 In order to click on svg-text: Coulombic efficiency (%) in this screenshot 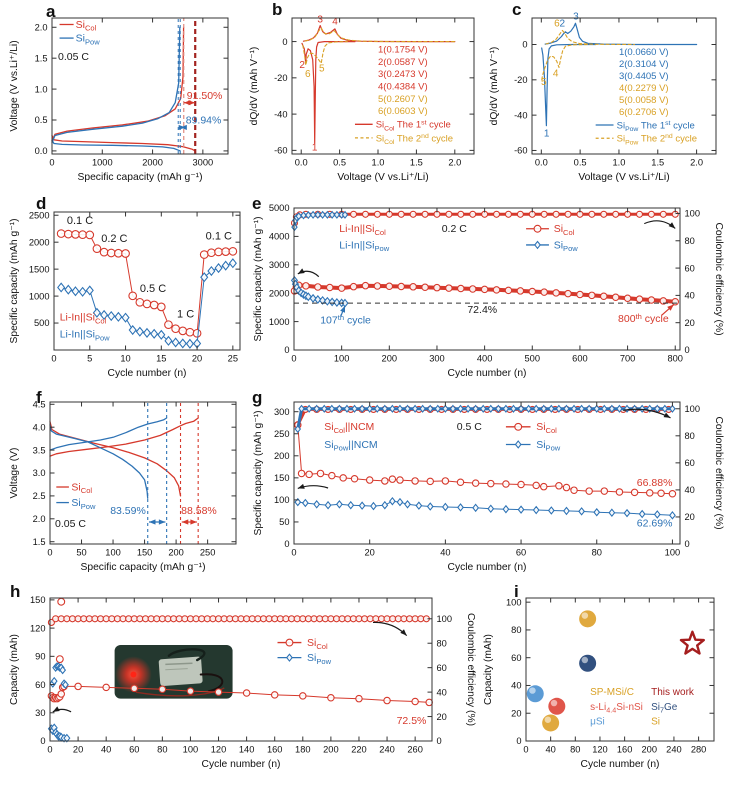, I will do `click(718, 472)`.